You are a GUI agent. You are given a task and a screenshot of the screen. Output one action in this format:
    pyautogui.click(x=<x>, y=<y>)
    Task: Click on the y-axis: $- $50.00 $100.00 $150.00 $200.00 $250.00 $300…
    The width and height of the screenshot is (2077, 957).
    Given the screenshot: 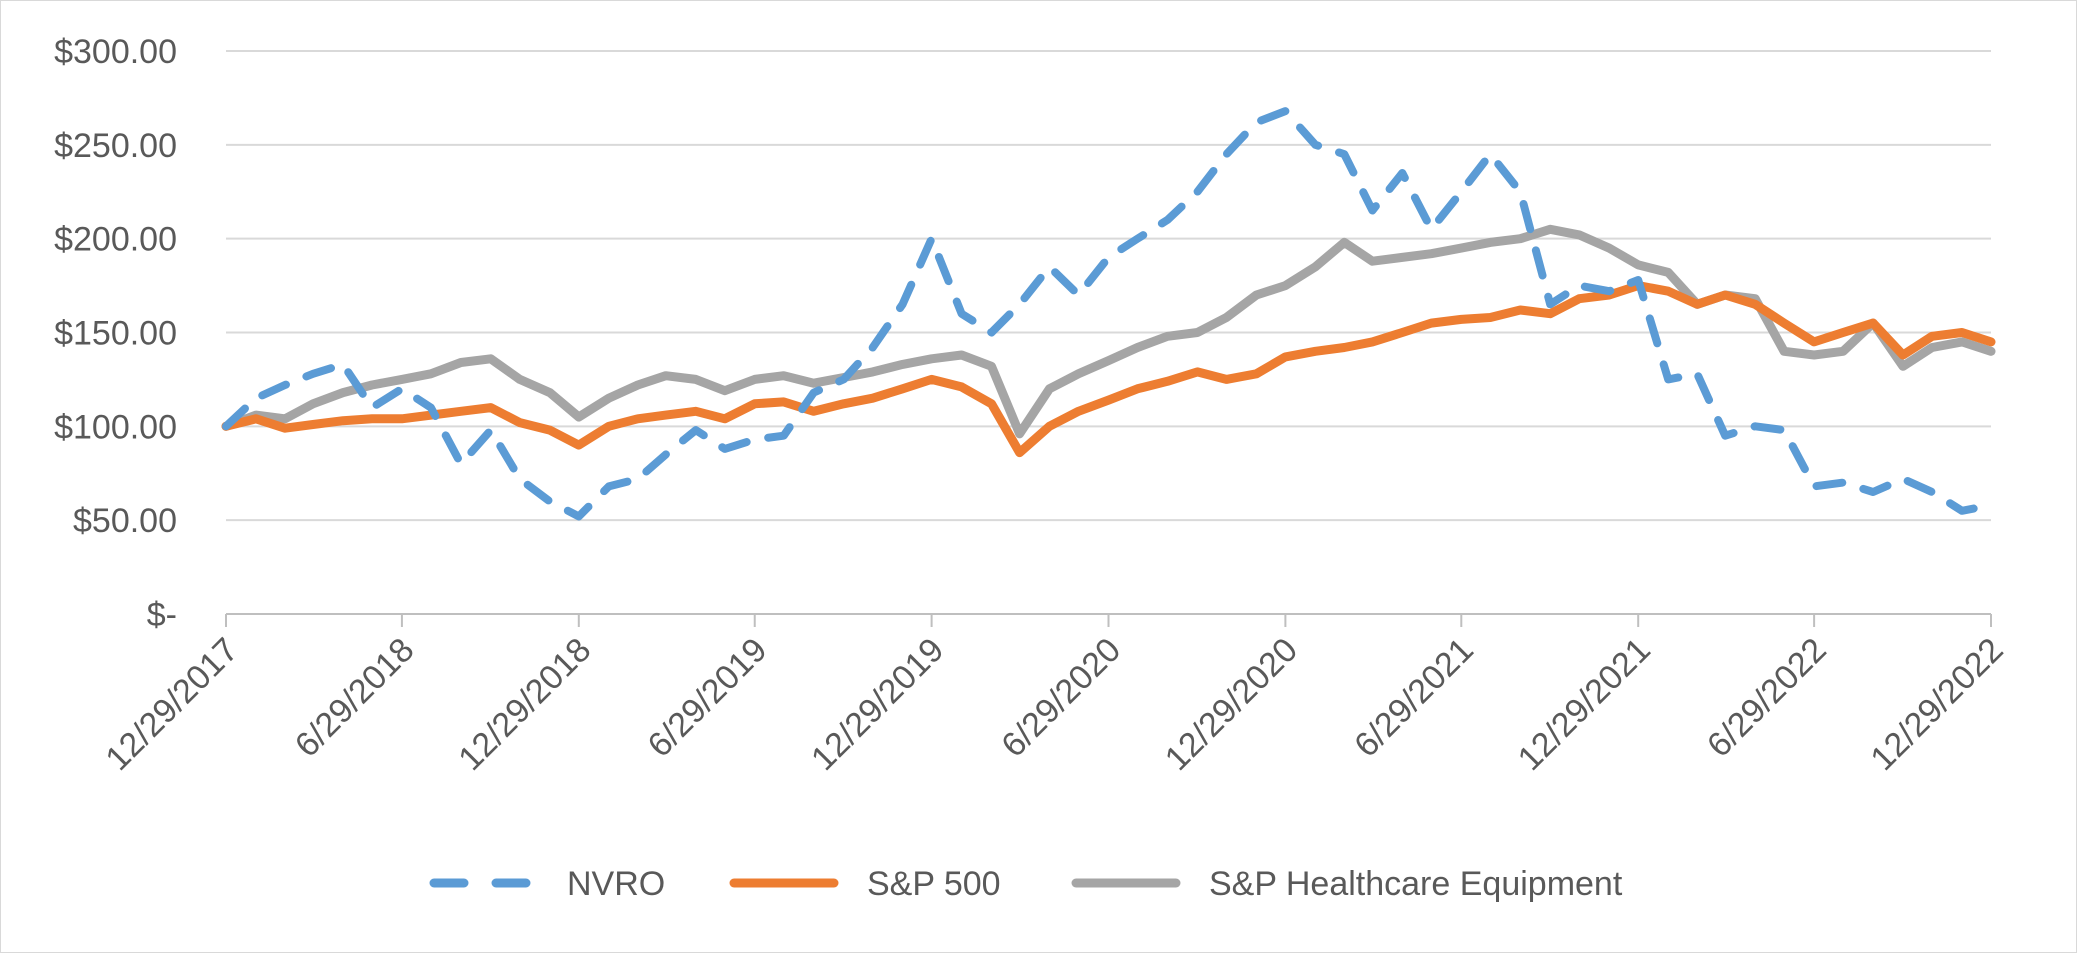 What is the action you would take?
    pyautogui.click(x=115, y=333)
    